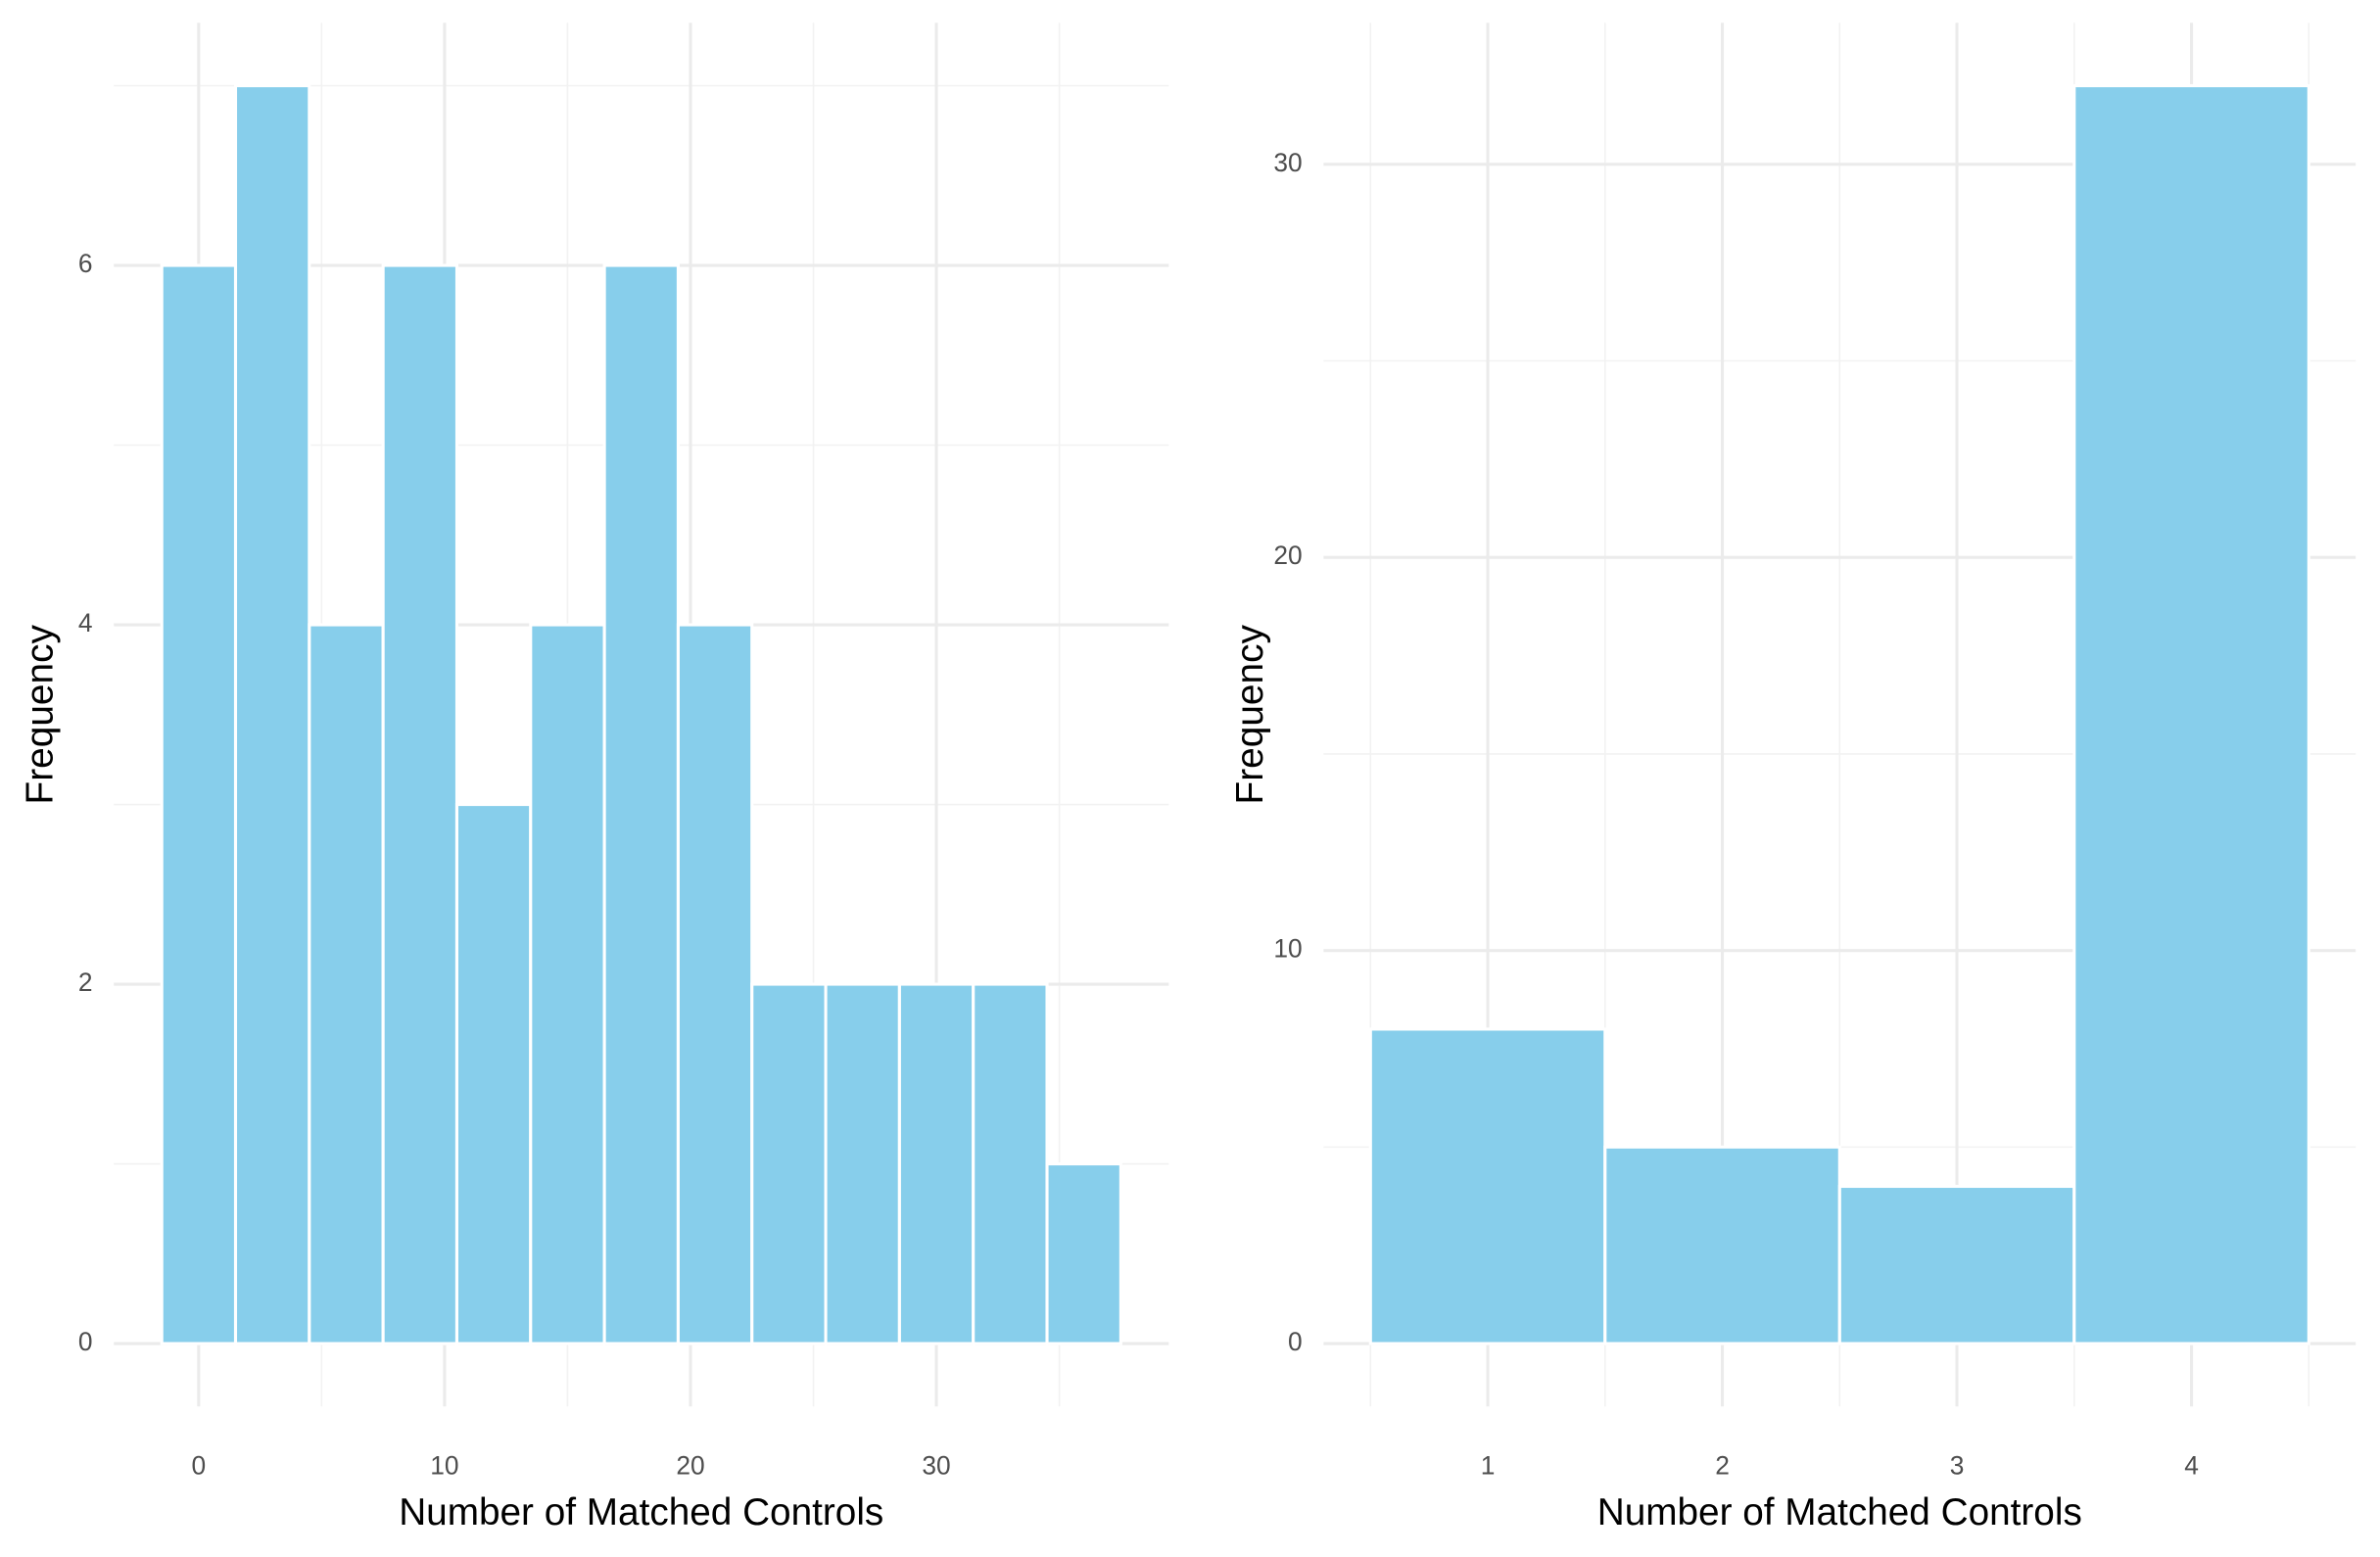 This screenshot has height=1557, width=2380. I want to click on x-tick-label: 0, so click(199, 1465).